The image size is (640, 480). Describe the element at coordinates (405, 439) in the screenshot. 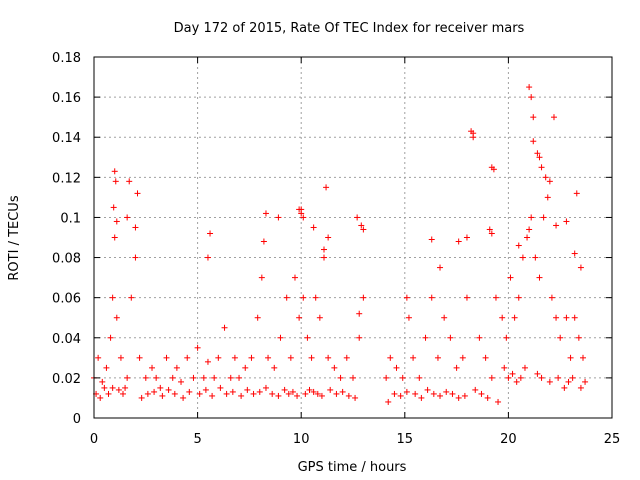

I see `x-tick-label: 15` at that location.